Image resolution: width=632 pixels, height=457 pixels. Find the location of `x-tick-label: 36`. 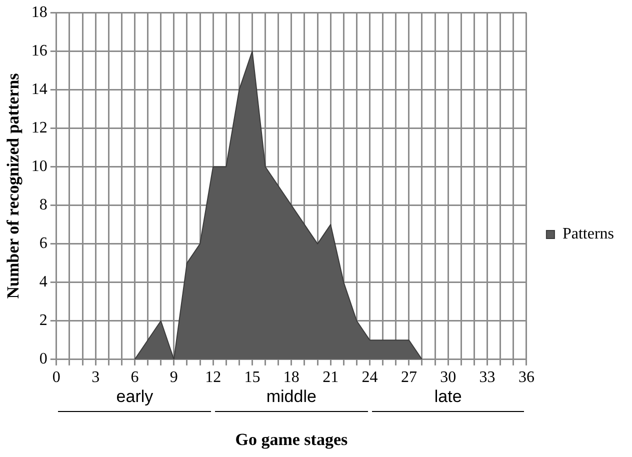

x-tick-label: 36 is located at coordinates (526, 377).